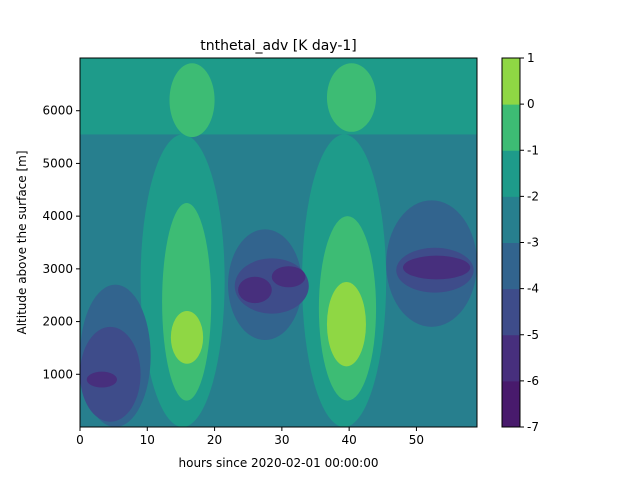 The height and width of the screenshot is (480, 640). Describe the element at coordinates (531, 58) in the screenshot. I see `colorbar-tick-label: 1` at that location.